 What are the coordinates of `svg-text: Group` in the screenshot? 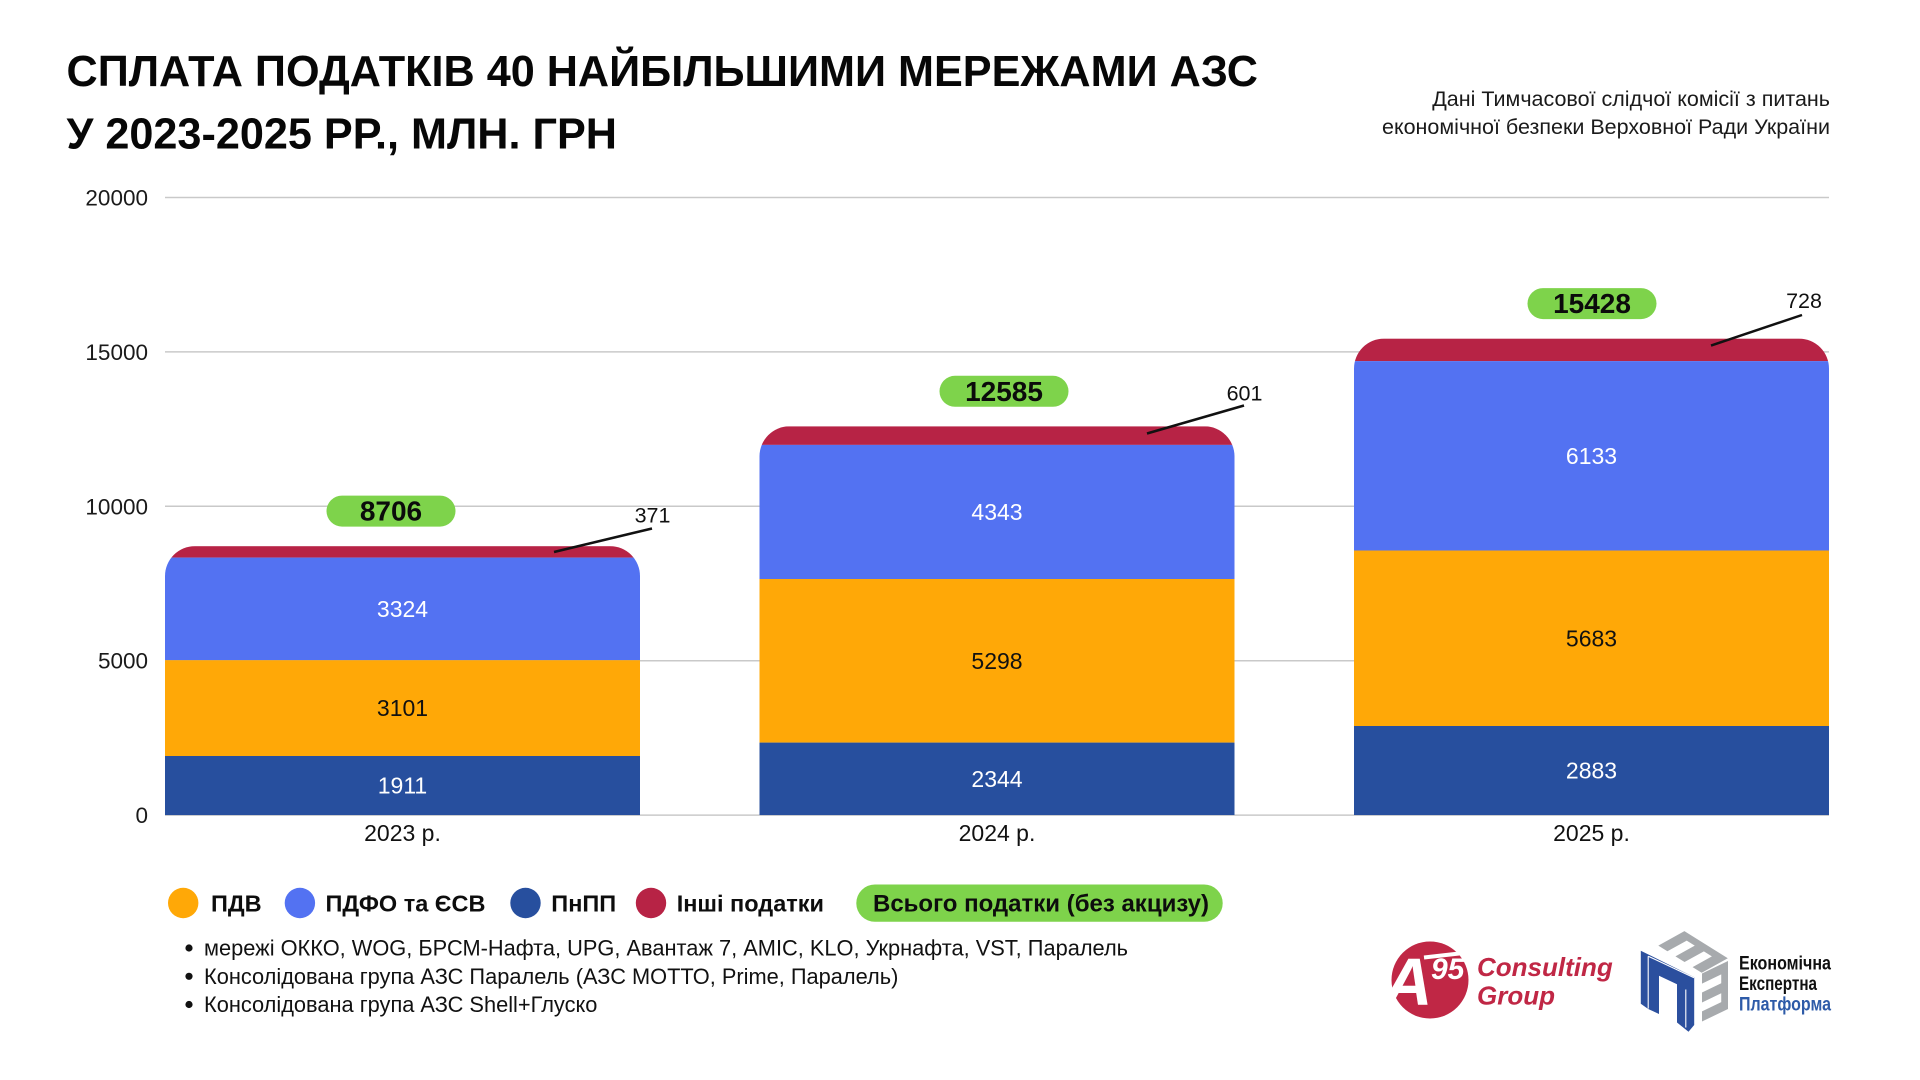 It's located at (1516, 996).